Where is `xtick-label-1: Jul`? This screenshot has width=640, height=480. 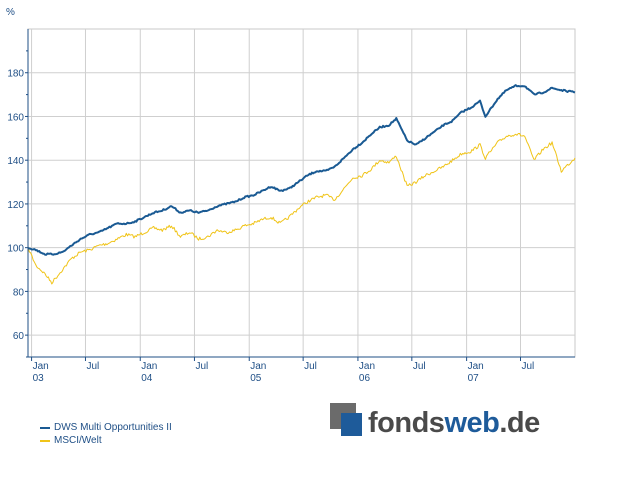
xtick-label-1: Jul is located at coordinates (92, 366).